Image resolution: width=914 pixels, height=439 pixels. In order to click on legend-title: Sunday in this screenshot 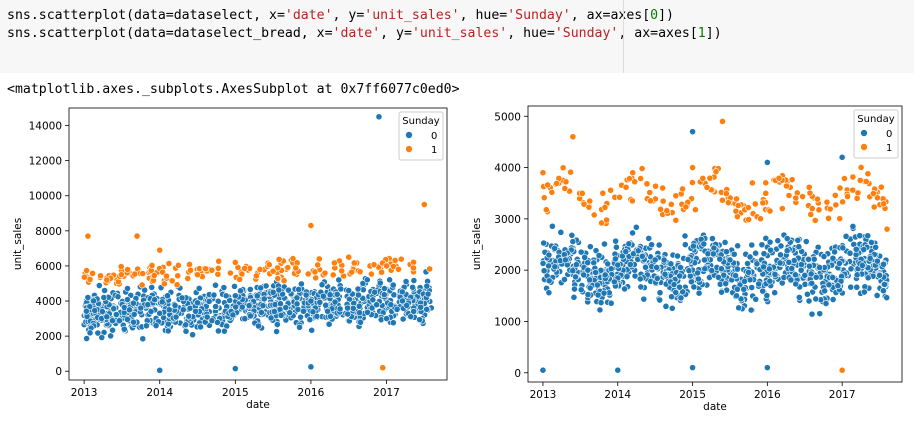, I will do `click(420, 121)`.